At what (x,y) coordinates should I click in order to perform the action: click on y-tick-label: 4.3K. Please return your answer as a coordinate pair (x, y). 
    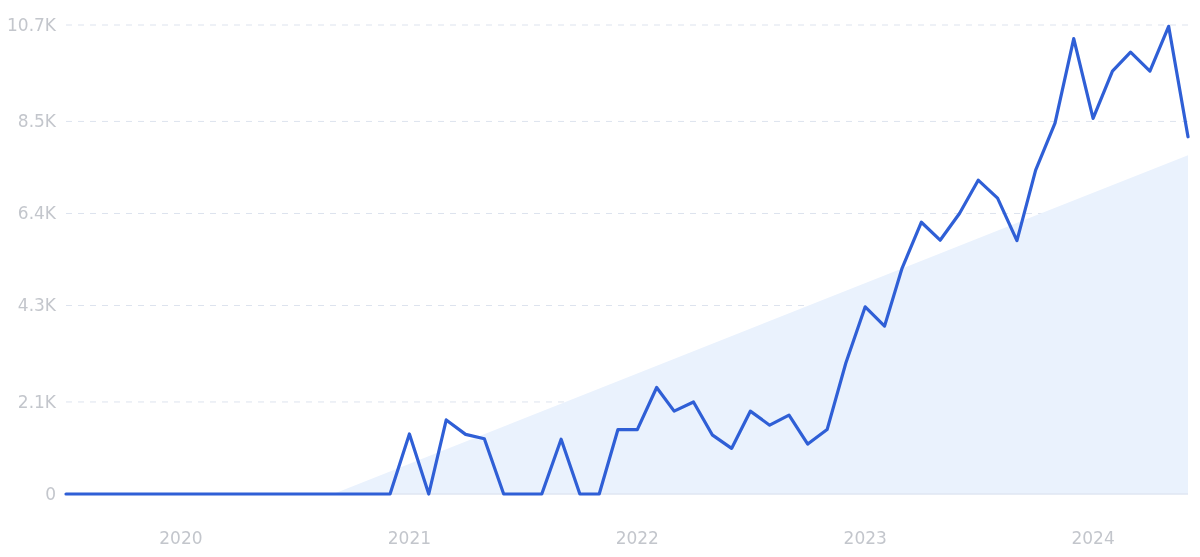
    Looking at the image, I should click on (37, 305).